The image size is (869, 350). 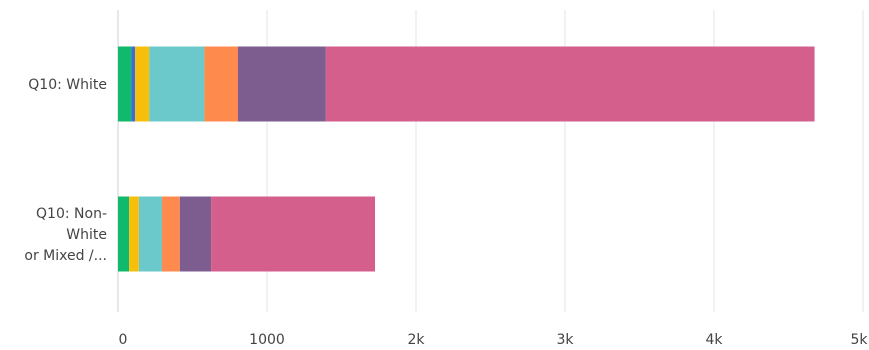 I want to click on x-tick-label: 5k, so click(x=859, y=340).